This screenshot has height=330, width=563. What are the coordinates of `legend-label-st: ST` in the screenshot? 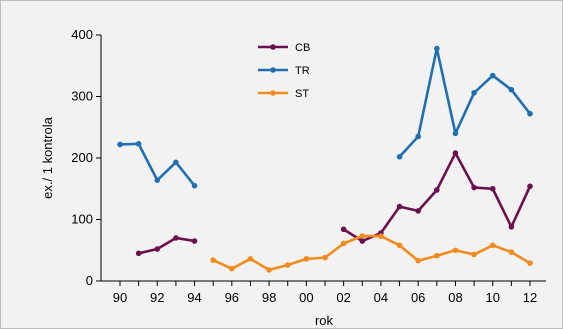 It's located at (302, 94).